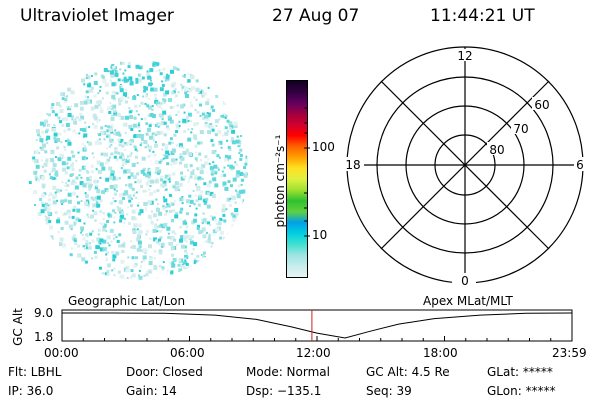 The image size is (600, 400). I want to click on altitude-curve, so click(317, 325).